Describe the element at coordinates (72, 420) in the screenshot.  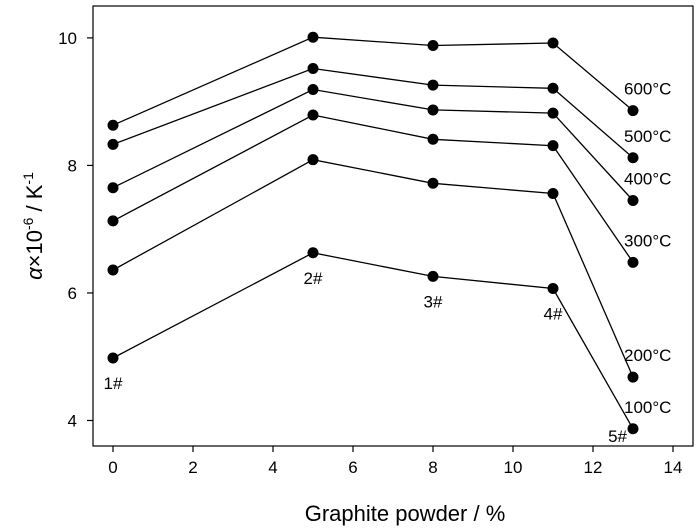
I see `y-tick-label: 4` at that location.